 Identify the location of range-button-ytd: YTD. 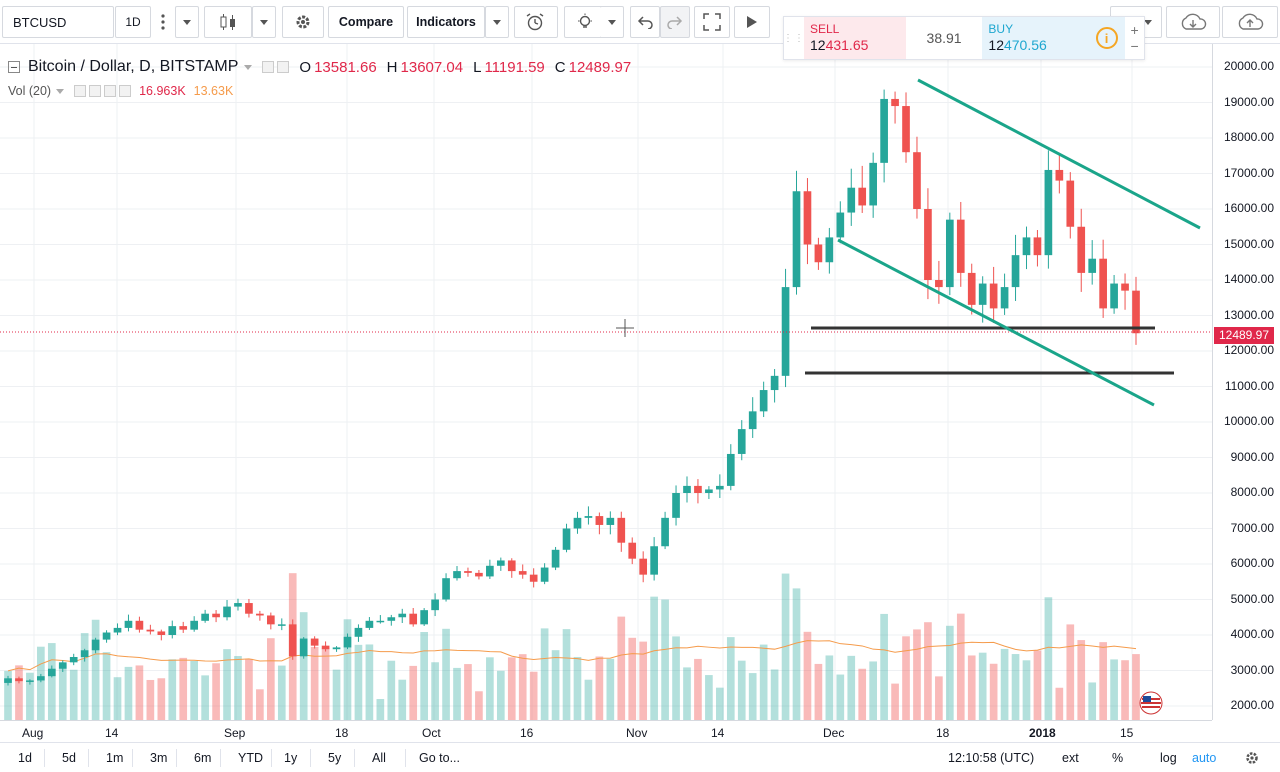
(250, 758).